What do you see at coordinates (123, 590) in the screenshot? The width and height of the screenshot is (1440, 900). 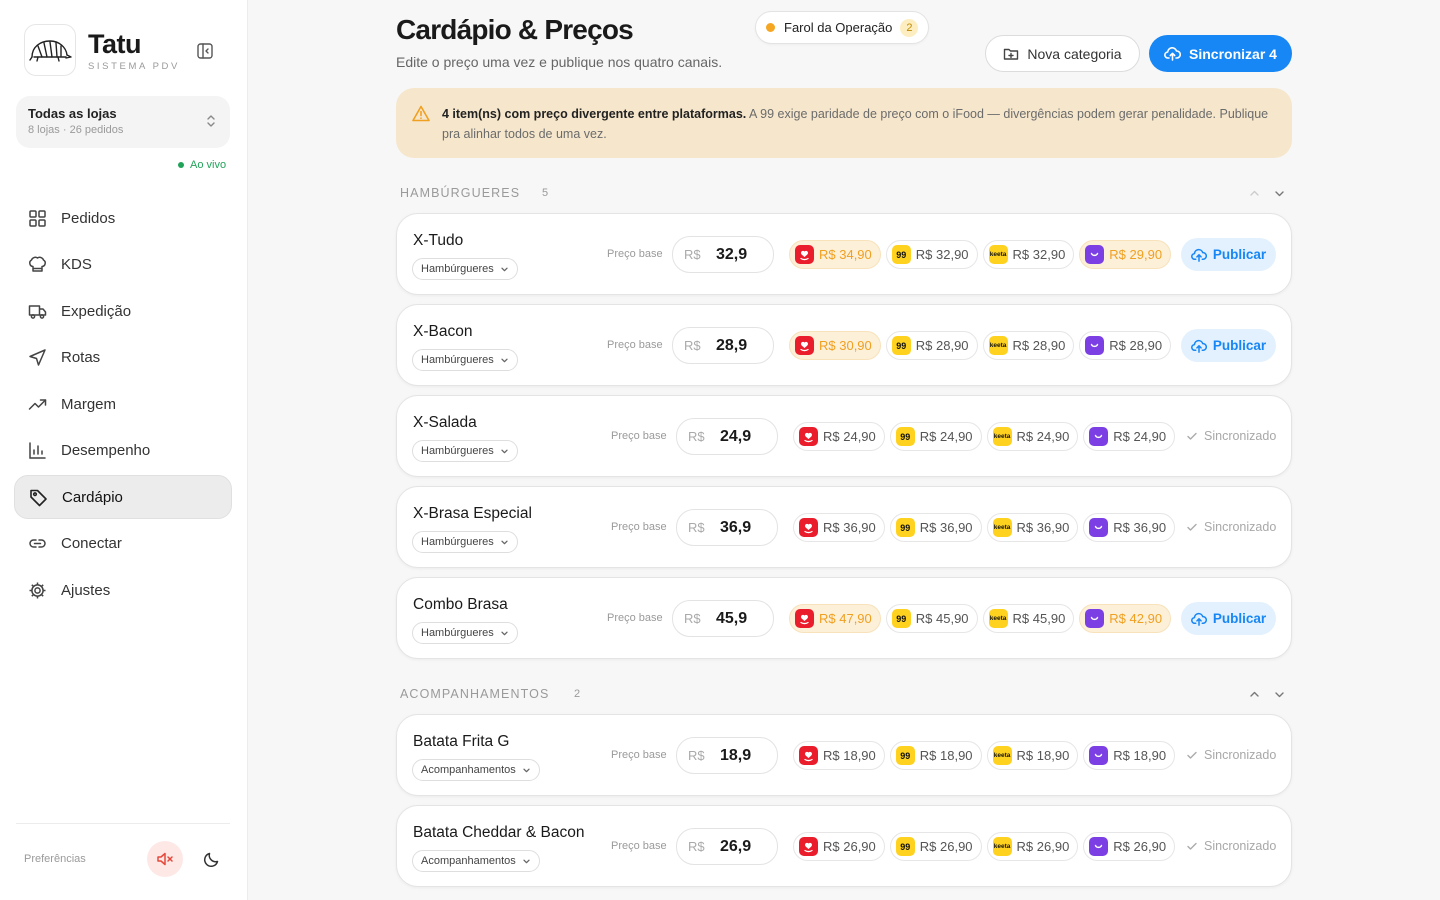 I see `sidebar-item-ajustes: Ajustes` at bounding box center [123, 590].